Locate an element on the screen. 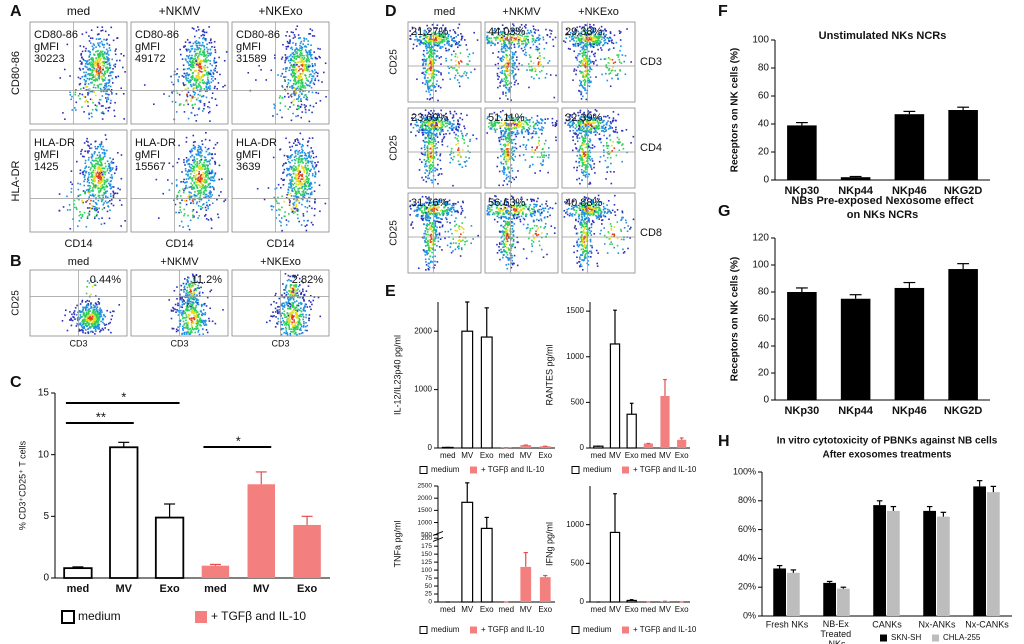 The image size is (1024, 644). panel-label: D is located at coordinates (391, 11).